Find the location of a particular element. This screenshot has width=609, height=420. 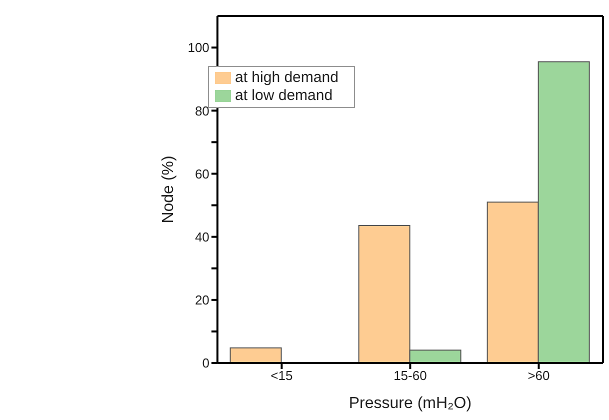

x-tick-label: <15 is located at coordinates (281, 376).